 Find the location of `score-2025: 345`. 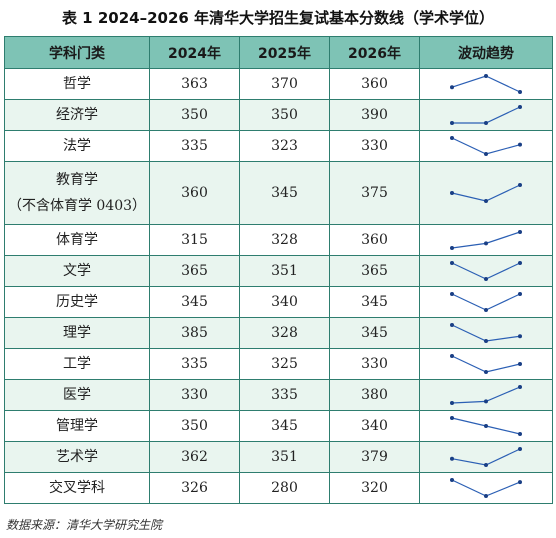

score-2025: 345 is located at coordinates (284, 193).